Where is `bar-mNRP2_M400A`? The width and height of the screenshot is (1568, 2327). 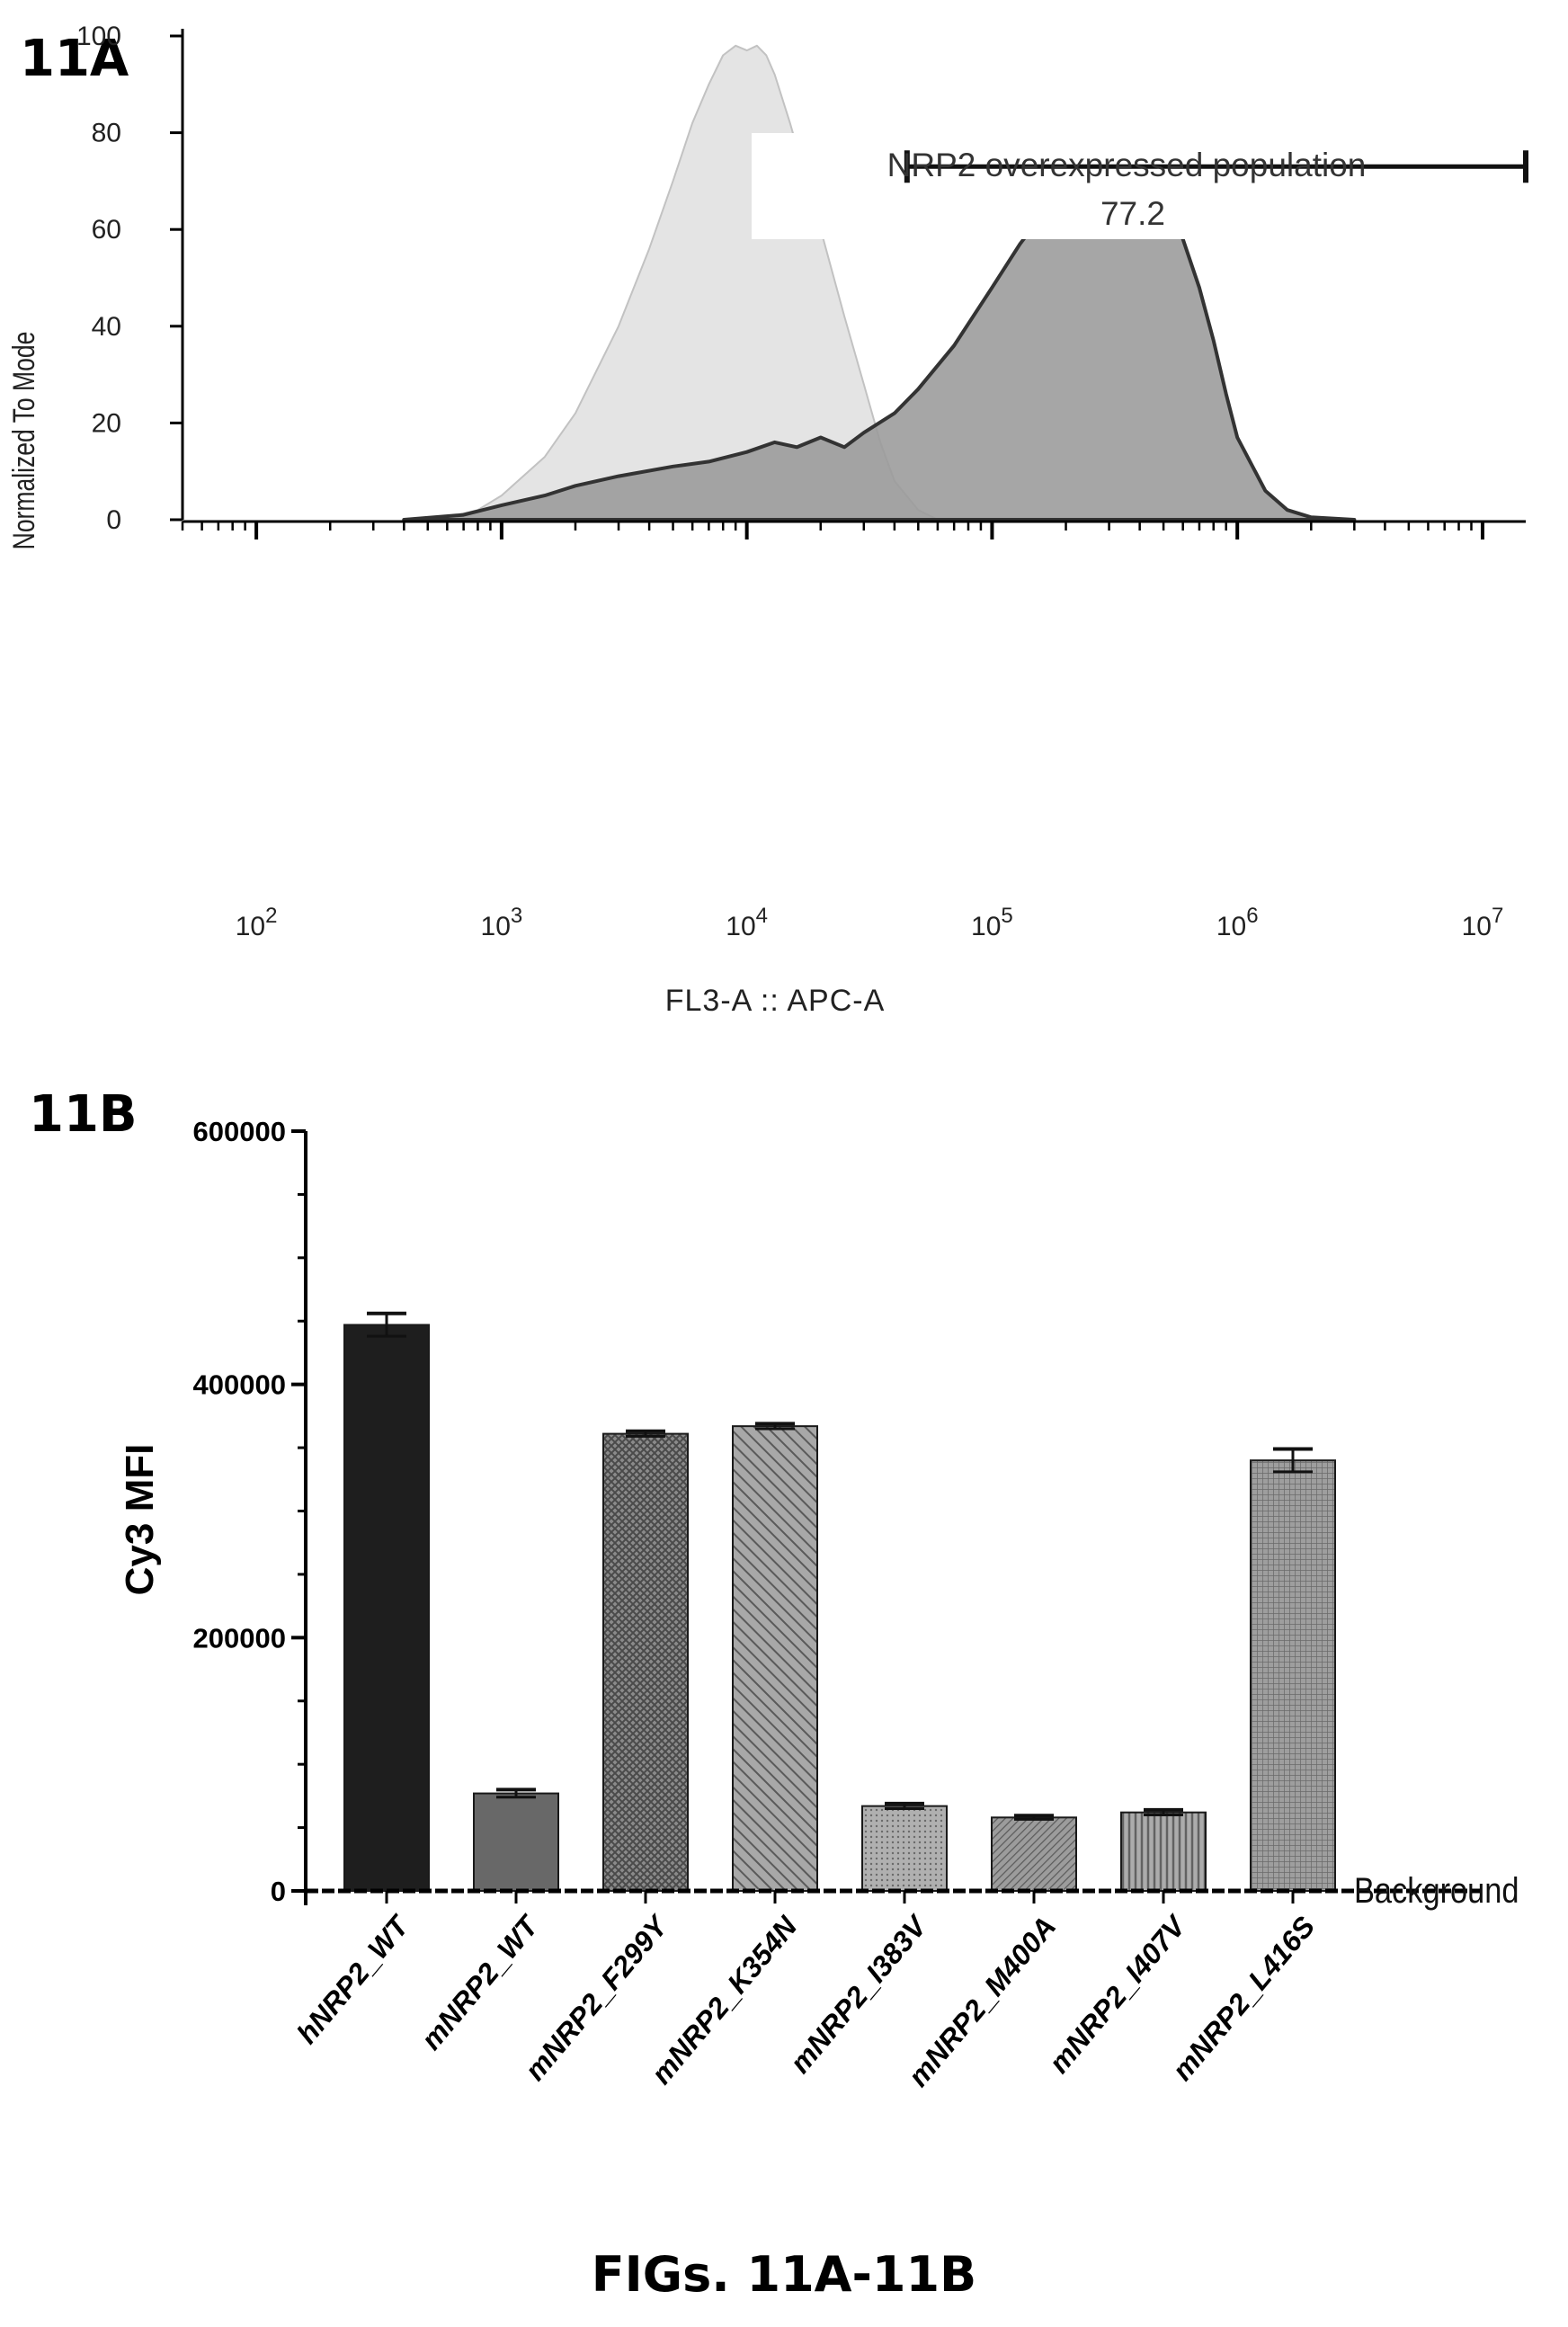
bar-mNRP2_M400A is located at coordinates (1034, 1854).